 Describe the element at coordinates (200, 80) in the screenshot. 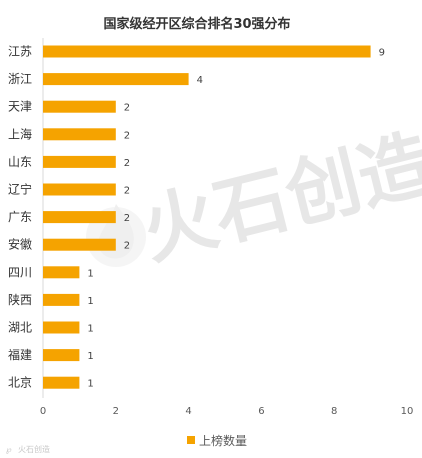

I see `data-label: 4` at that location.